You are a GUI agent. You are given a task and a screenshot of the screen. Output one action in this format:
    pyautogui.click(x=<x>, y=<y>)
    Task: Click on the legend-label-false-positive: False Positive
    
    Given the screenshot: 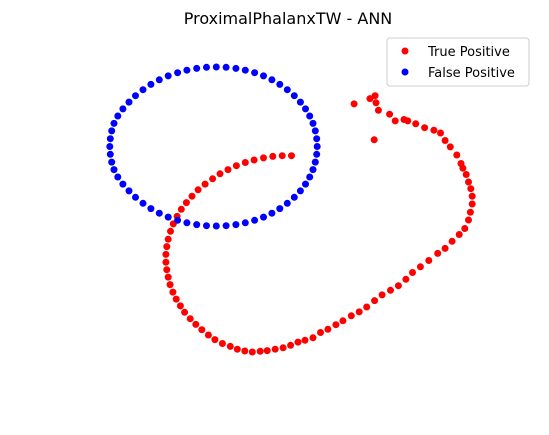 What is the action you would take?
    pyautogui.click(x=471, y=73)
    